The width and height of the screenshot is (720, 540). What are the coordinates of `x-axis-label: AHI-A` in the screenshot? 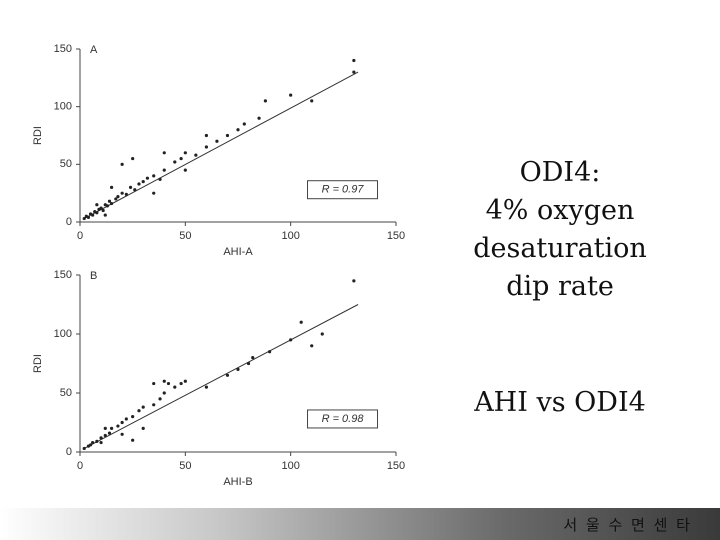 It's located at (238, 252).